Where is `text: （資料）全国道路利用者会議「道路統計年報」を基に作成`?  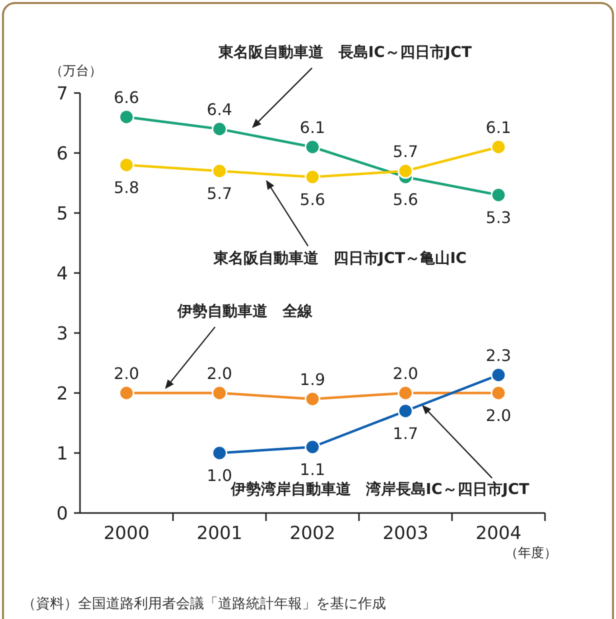 text: （資料）全国道路利用者会議「道路統計年報」を基に作成 is located at coordinates (204, 604).